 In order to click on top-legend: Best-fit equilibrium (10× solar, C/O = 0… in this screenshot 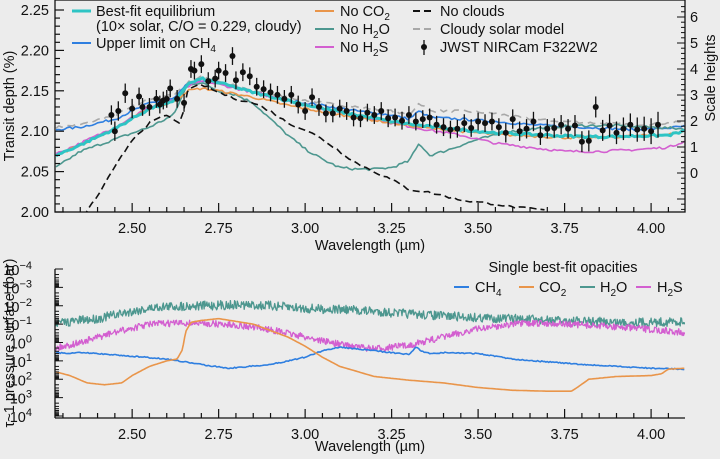, I will do `click(335, 31)`.